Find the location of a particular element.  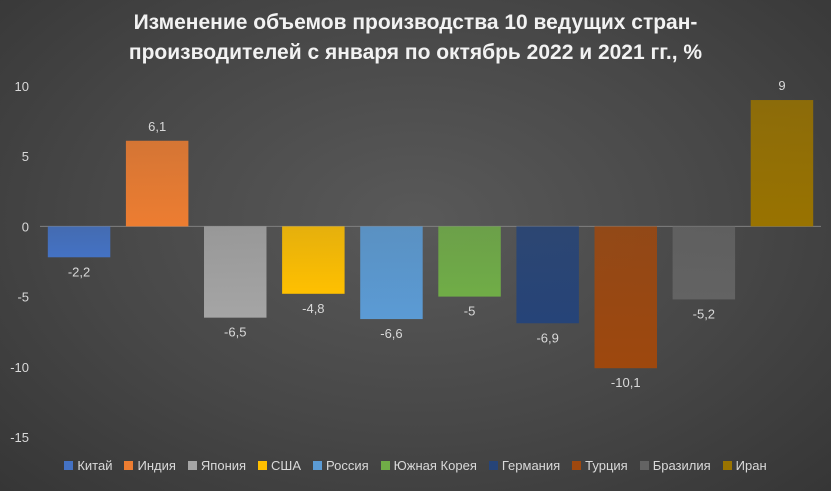

legend-item: Южная Корея is located at coordinates (428, 465).